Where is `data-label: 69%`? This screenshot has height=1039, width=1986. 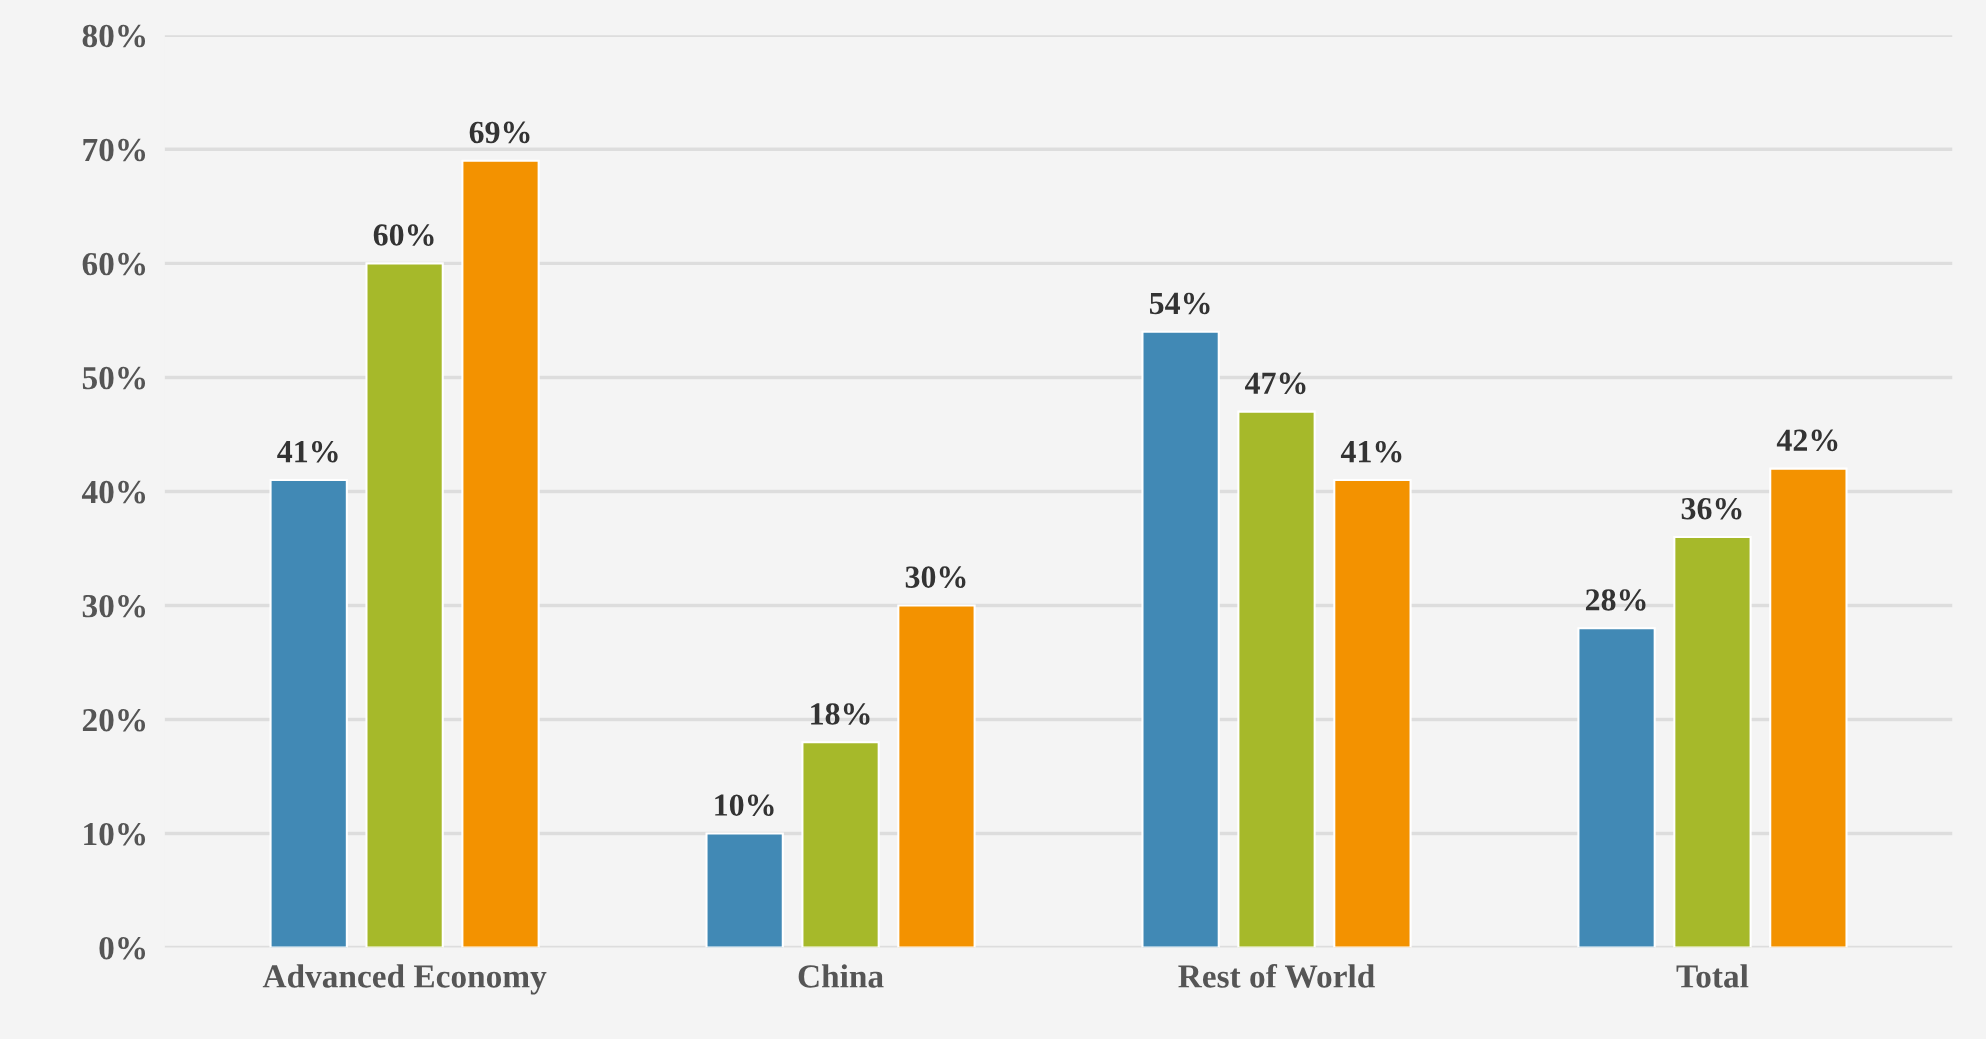 data-label: 69% is located at coordinates (499, 132).